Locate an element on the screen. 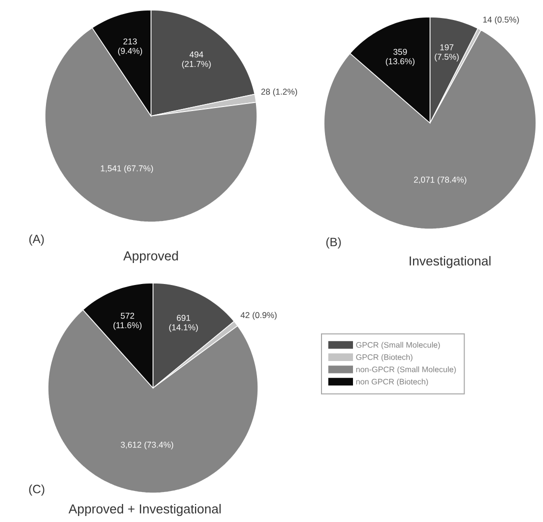 This screenshot has width=543, height=522. data-label: 691 (14.1%) is located at coordinates (183, 323).